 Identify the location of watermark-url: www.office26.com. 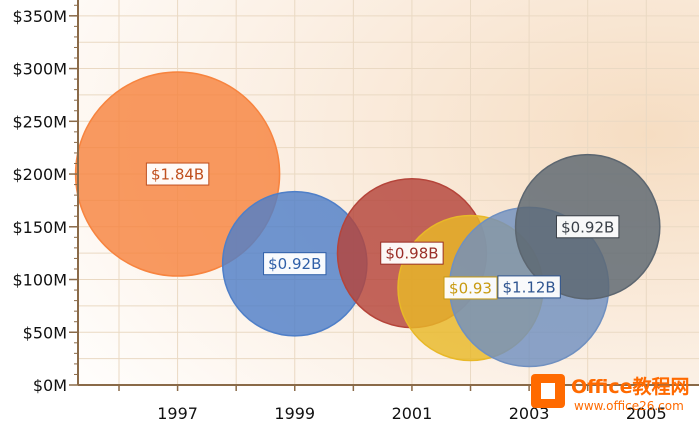
(629, 406).